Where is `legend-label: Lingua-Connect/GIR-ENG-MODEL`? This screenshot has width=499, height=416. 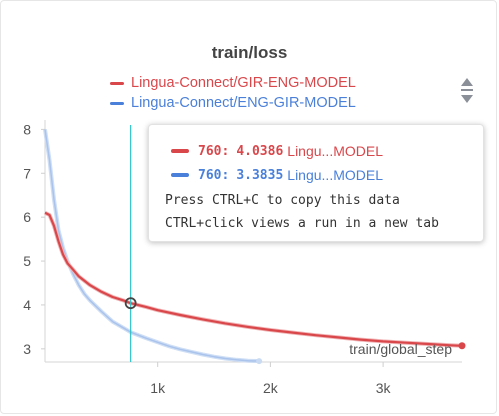
legend-label: Lingua-Connect/GIR-ENG-MODEL is located at coordinates (243, 83).